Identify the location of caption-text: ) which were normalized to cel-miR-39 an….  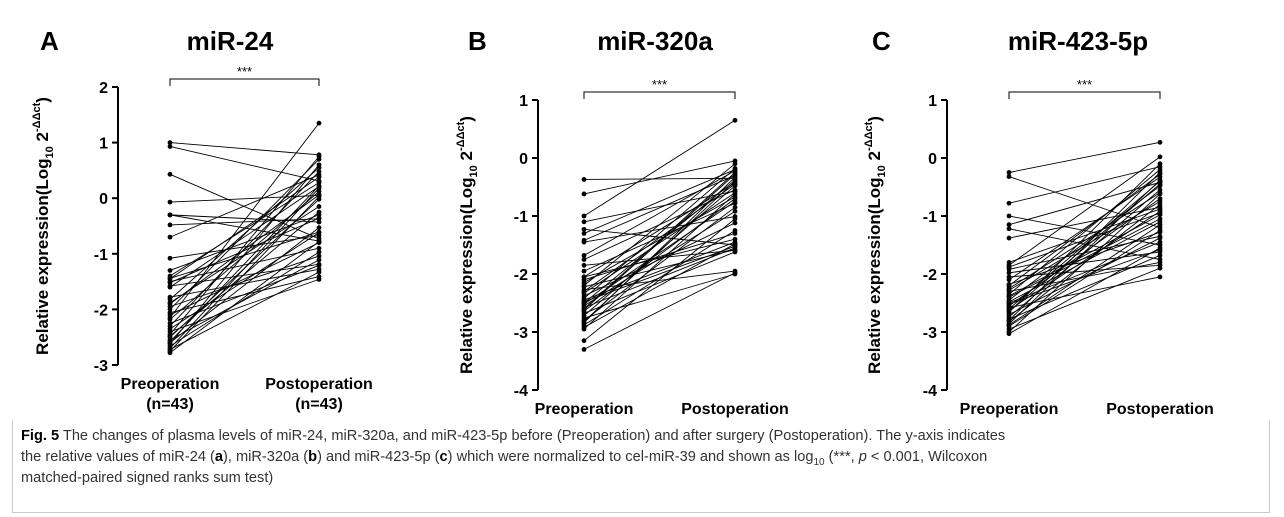
(630, 457).